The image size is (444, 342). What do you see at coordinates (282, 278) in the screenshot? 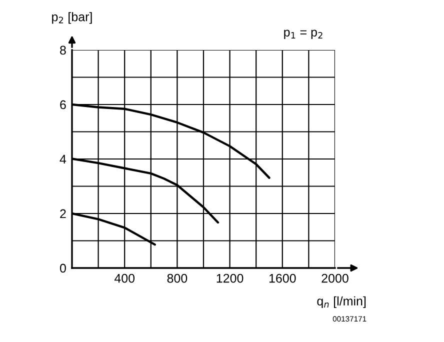
I see `x-tick-label: 1600` at bounding box center [282, 278].